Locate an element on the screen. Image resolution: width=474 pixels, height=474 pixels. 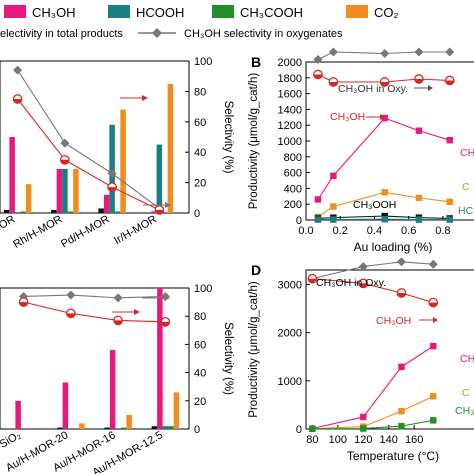
x-tick-label: 0.8 is located at coordinates (442, 231).